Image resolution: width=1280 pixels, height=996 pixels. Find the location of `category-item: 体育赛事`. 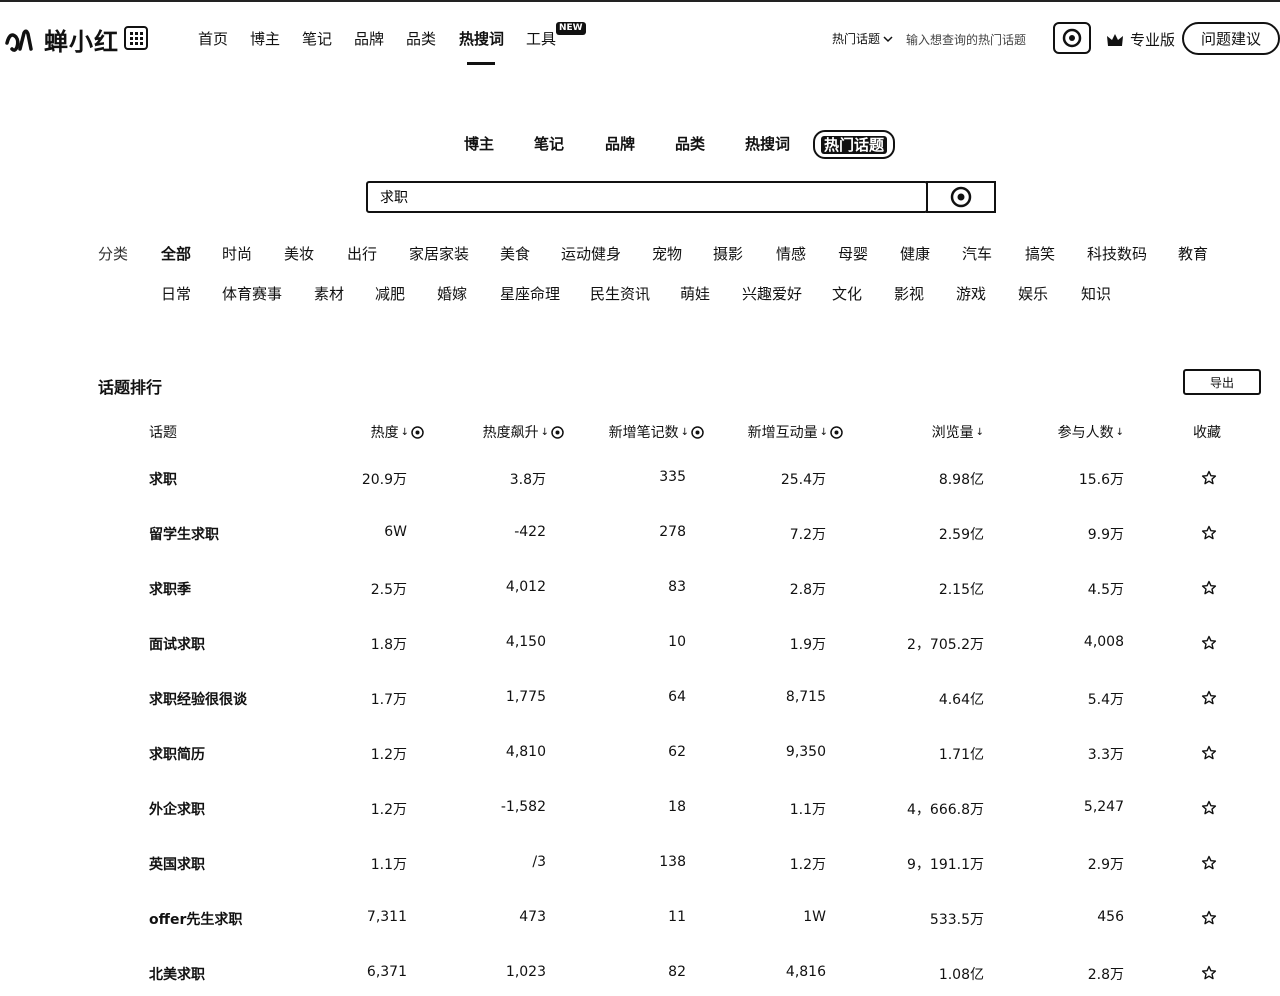

category-item: 体育赛事 is located at coordinates (252, 294).